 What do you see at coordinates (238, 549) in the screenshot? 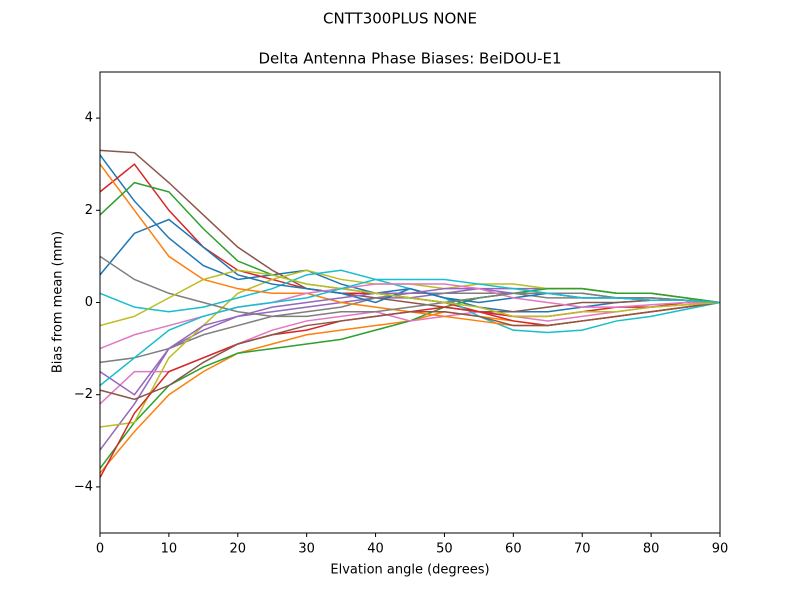
I see `x-tick-label: 20` at bounding box center [238, 549].